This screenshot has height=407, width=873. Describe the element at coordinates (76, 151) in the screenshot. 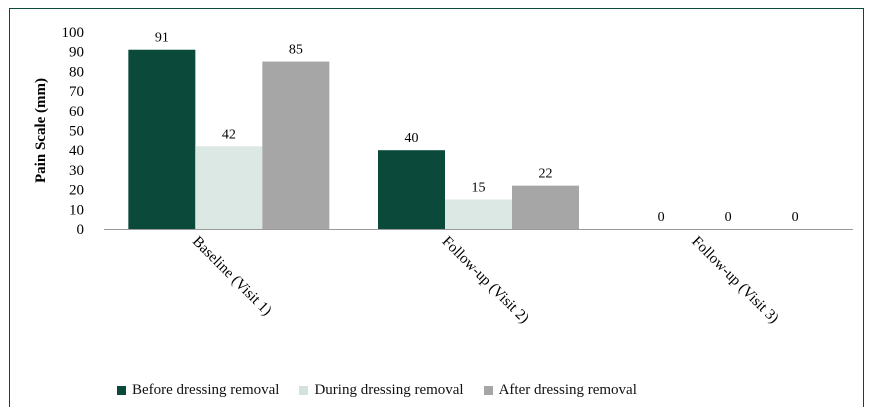

I see `y-tick-label: 40` at that location.